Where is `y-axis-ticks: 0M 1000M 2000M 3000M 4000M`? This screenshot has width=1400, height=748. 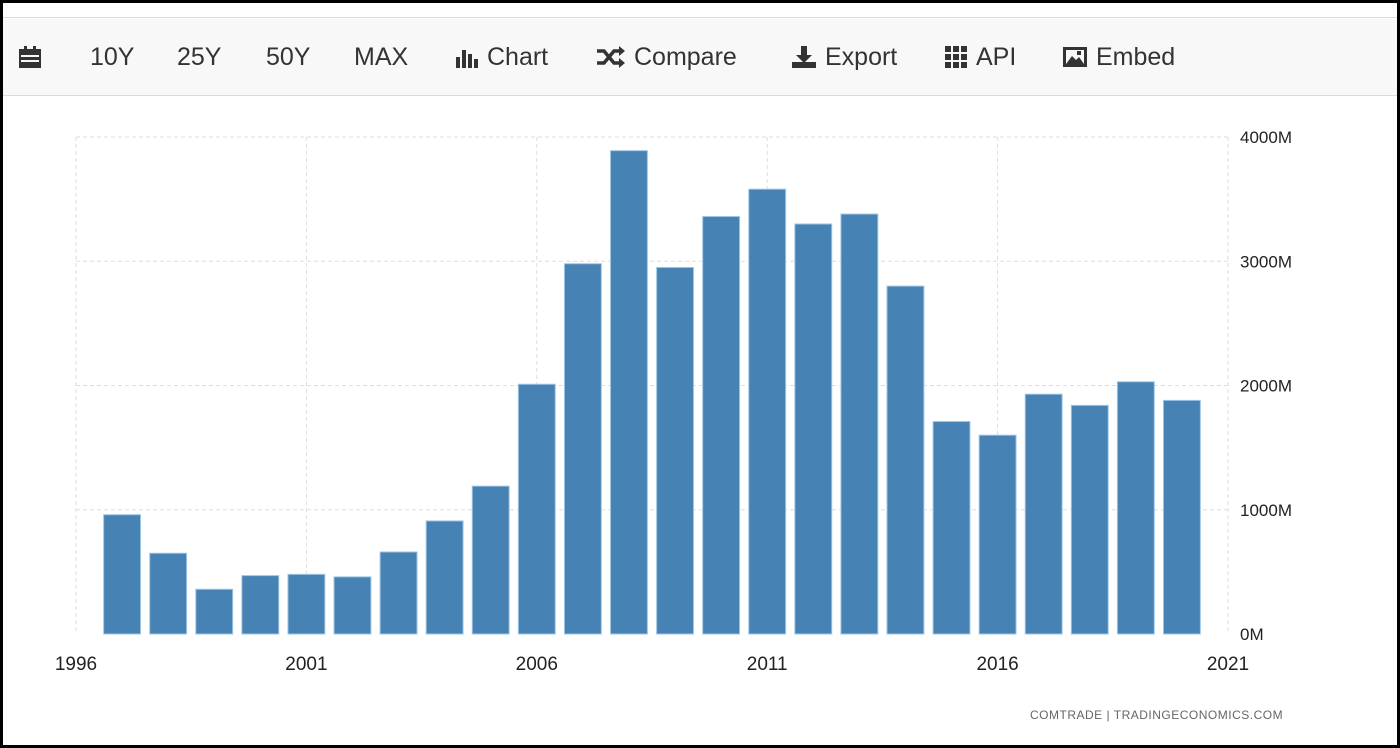 y-axis-ticks: 0M 1000M 2000M 3000M 4000M is located at coordinates (1266, 386).